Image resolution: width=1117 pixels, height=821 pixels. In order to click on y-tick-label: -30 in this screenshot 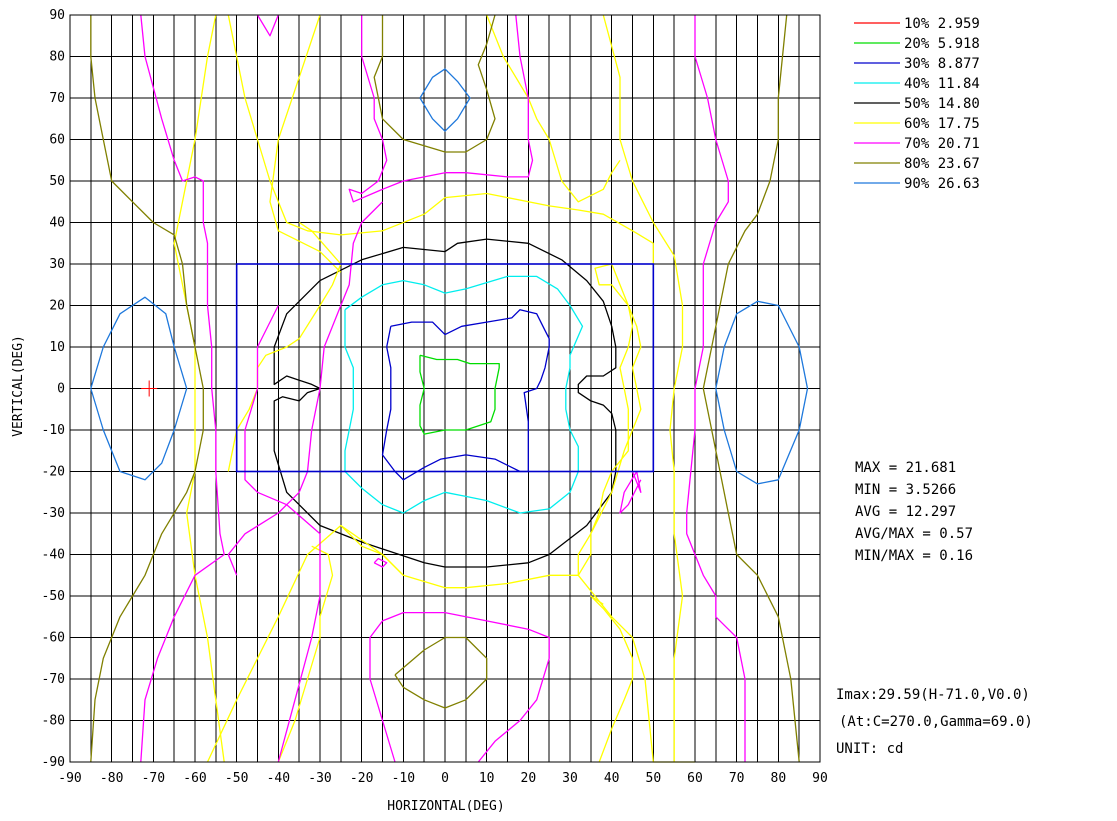, I will do `click(53, 513)`.